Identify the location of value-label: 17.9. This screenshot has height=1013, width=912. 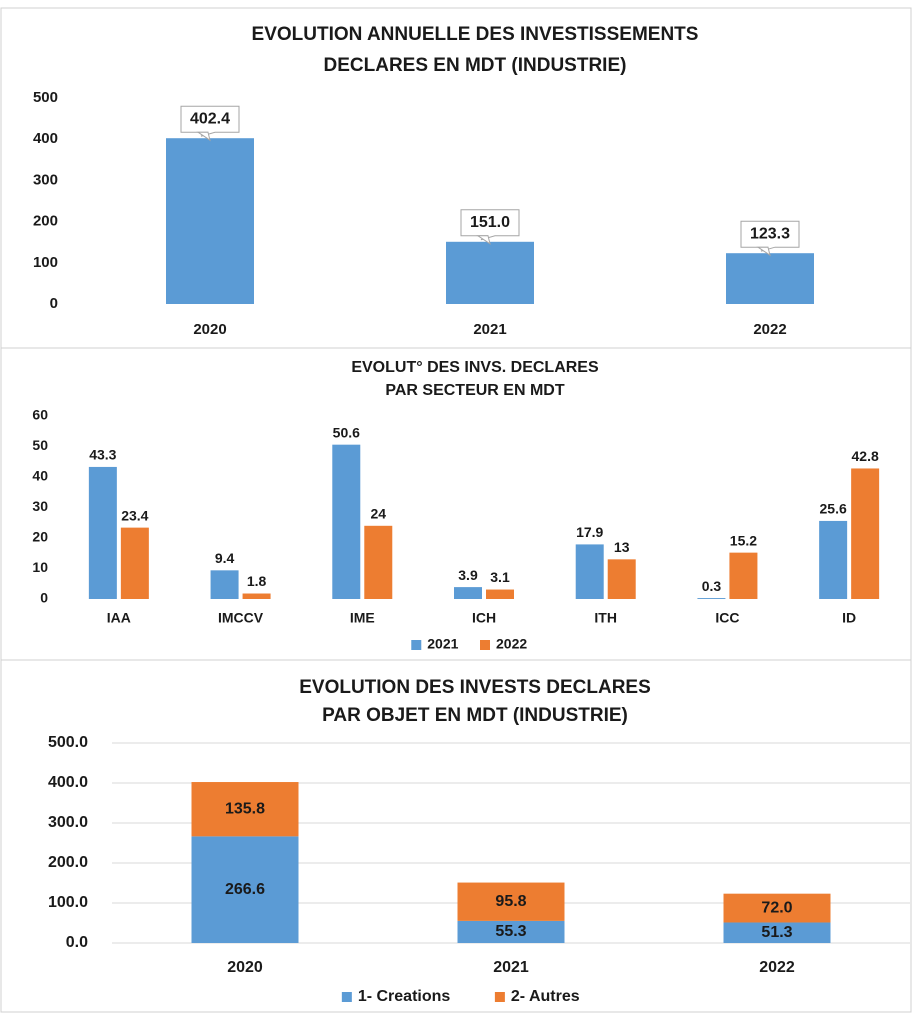
(589, 532).